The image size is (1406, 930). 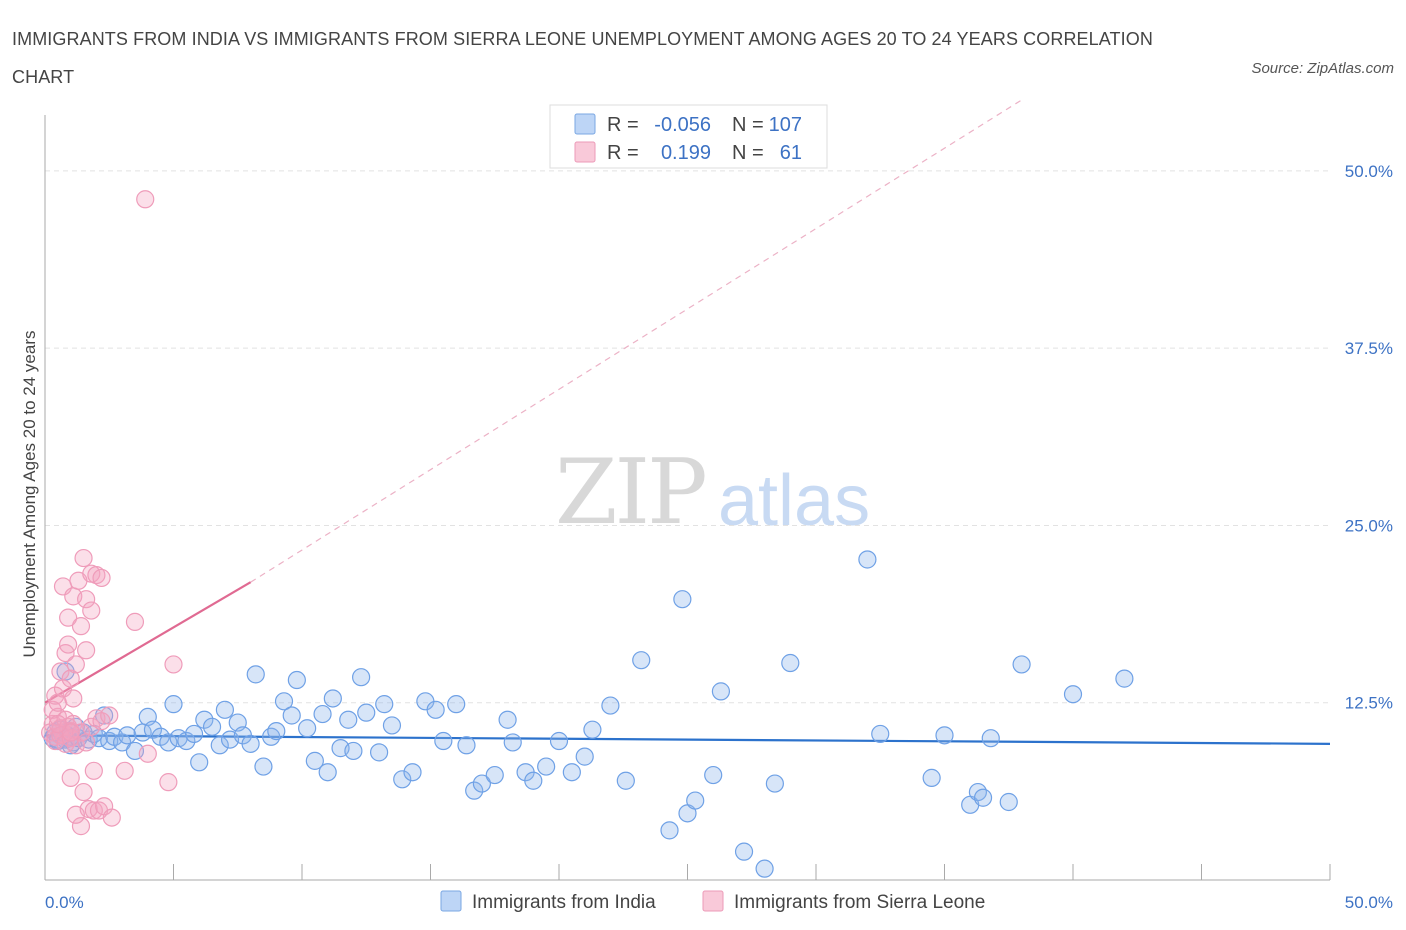 What do you see at coordinates (1322, 68) in the screenshot?
I see `chart-source: Source: ZipAtlas.com` at bounding box center [1322, 68].